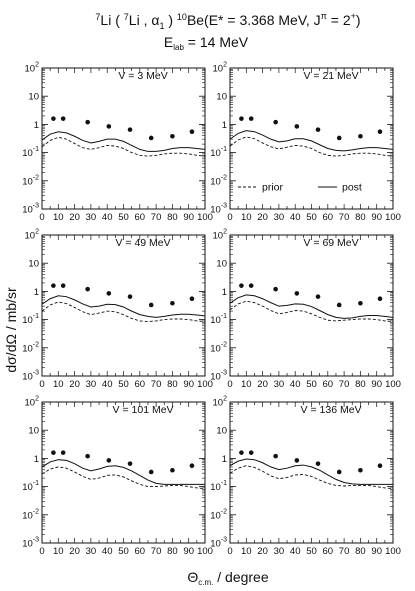 The width and height of the screenshot is (415, 591). I want to click on panel-2-x-tick-label: 10, so click(246, 217).